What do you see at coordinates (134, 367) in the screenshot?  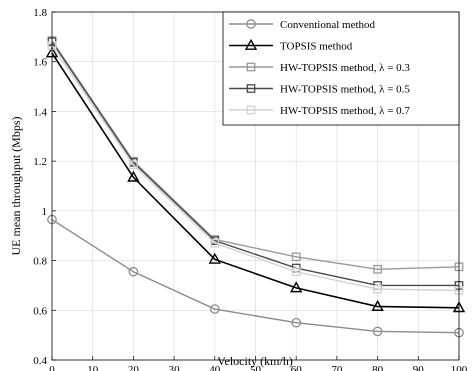 I see `x-tick-label: 20` at bounding box center [134, 367].